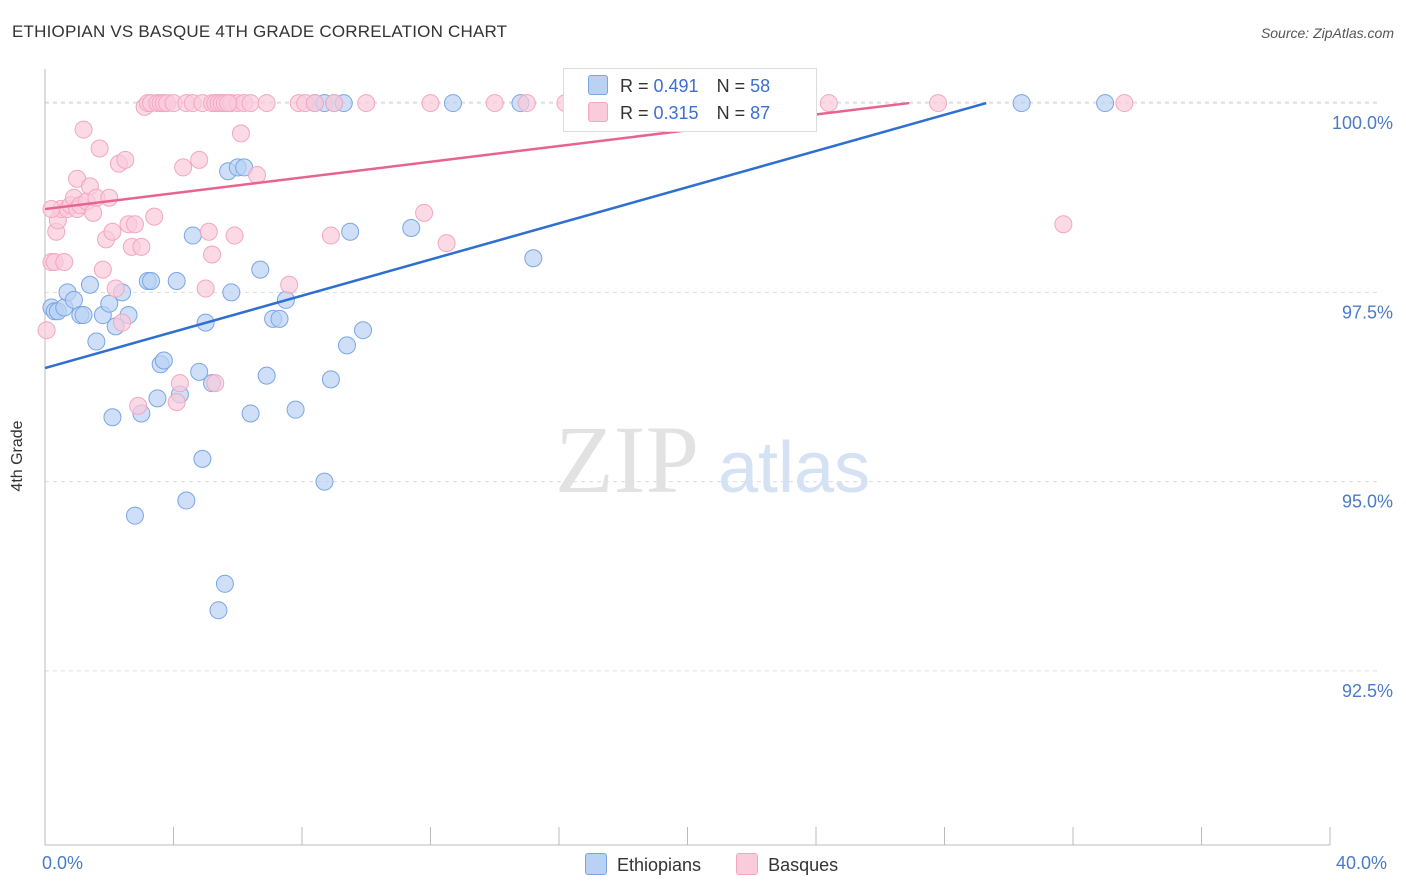 The image size is (1406, 892). Describe the element at coordinates (598, 85) in the screenshot. I see `ethiopians-swatch` at that location.